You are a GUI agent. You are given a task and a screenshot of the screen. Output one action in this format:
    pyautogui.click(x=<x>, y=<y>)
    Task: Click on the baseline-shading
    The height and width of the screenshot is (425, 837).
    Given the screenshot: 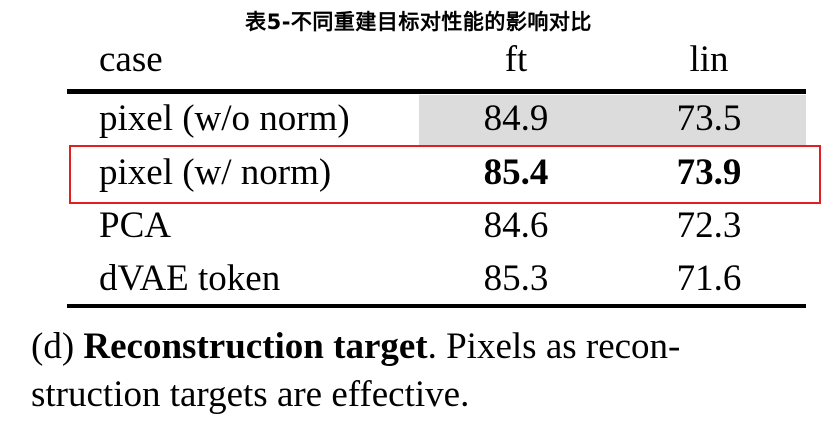 What is the action you would take?
    pyautogui.click(x=612, y=120)
    